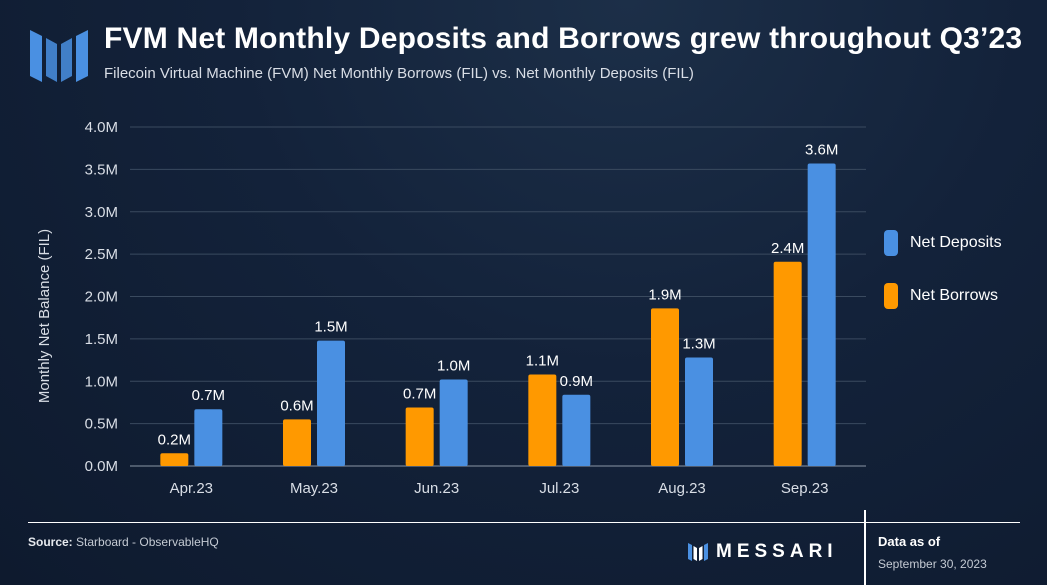 The height and width of the screenshot is (585, 1047). I want to click on data-label-net-deposits: 3.6M, so click(821, 149).